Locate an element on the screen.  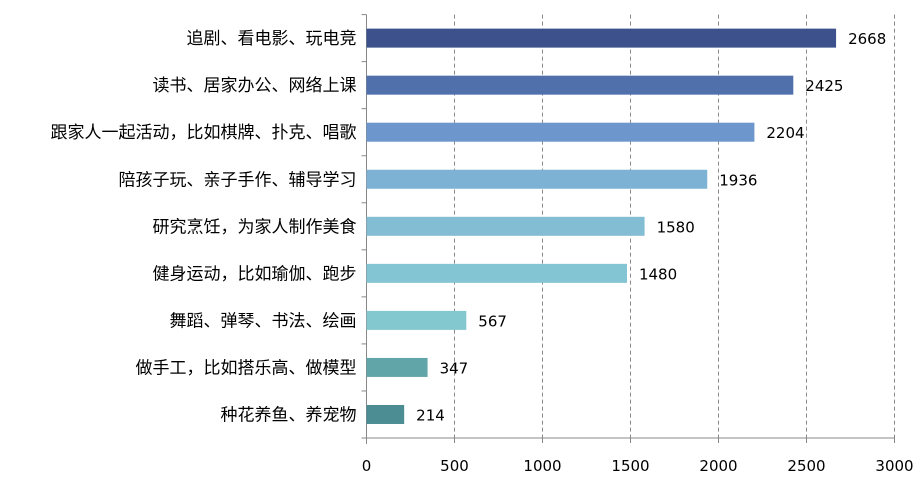
category-label: 读书、居家办公、网络上课 is located at coordinates (255, 86).